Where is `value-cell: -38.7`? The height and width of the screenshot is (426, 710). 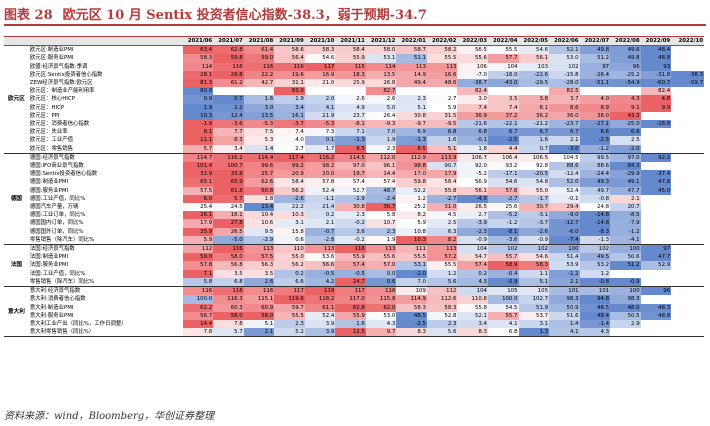 value-cell: -38.7 is located at coordinates (472, 83).